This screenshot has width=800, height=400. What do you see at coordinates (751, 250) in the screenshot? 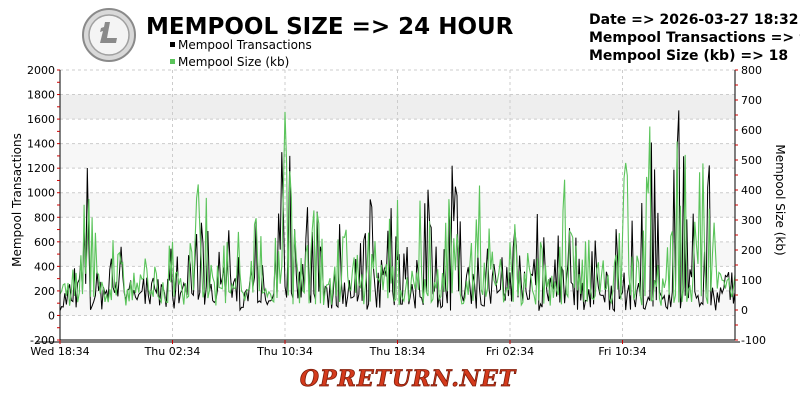
I see `y2-tick-label: 200` at bounding box center [751, 250].